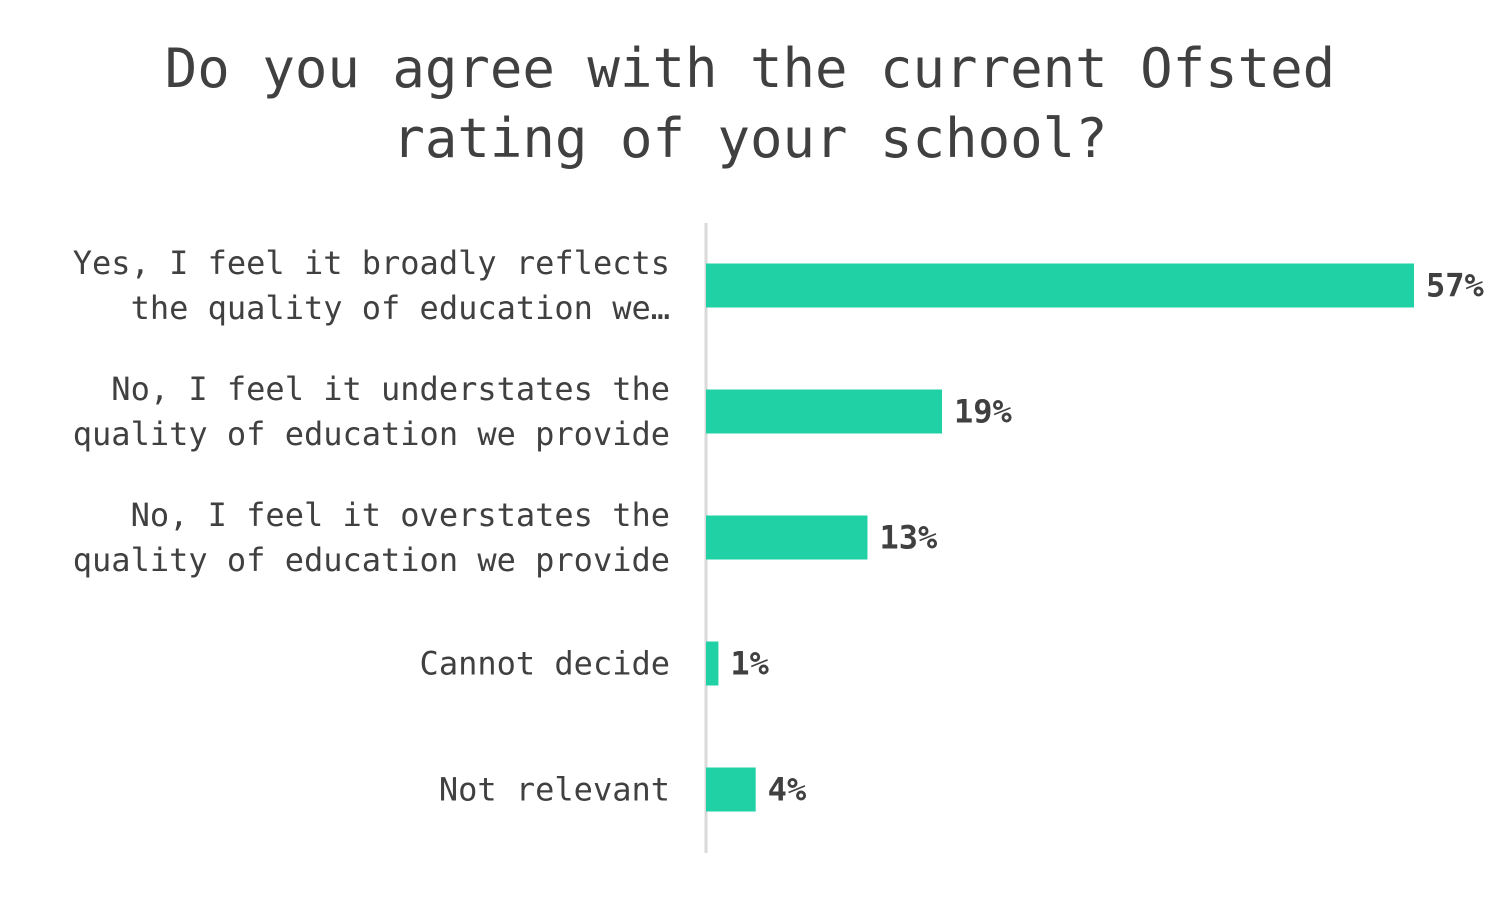 This screenshot has width=1500, height=899. I want to click on chart-title-line-1: Do you agree with the current Ofsted, so click(750, 68).